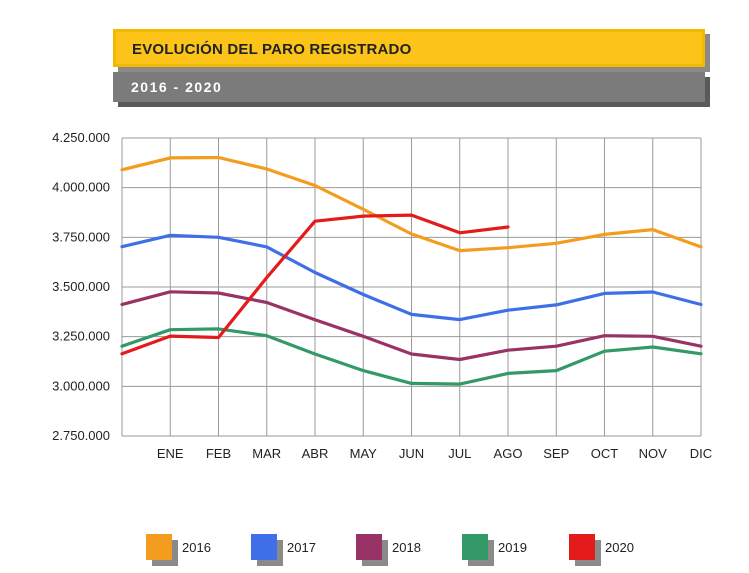  What do you see at coordinates (218, 453) in the screenshot?
I see `x-tick-label: FEB` at bounding box center [218, 453].